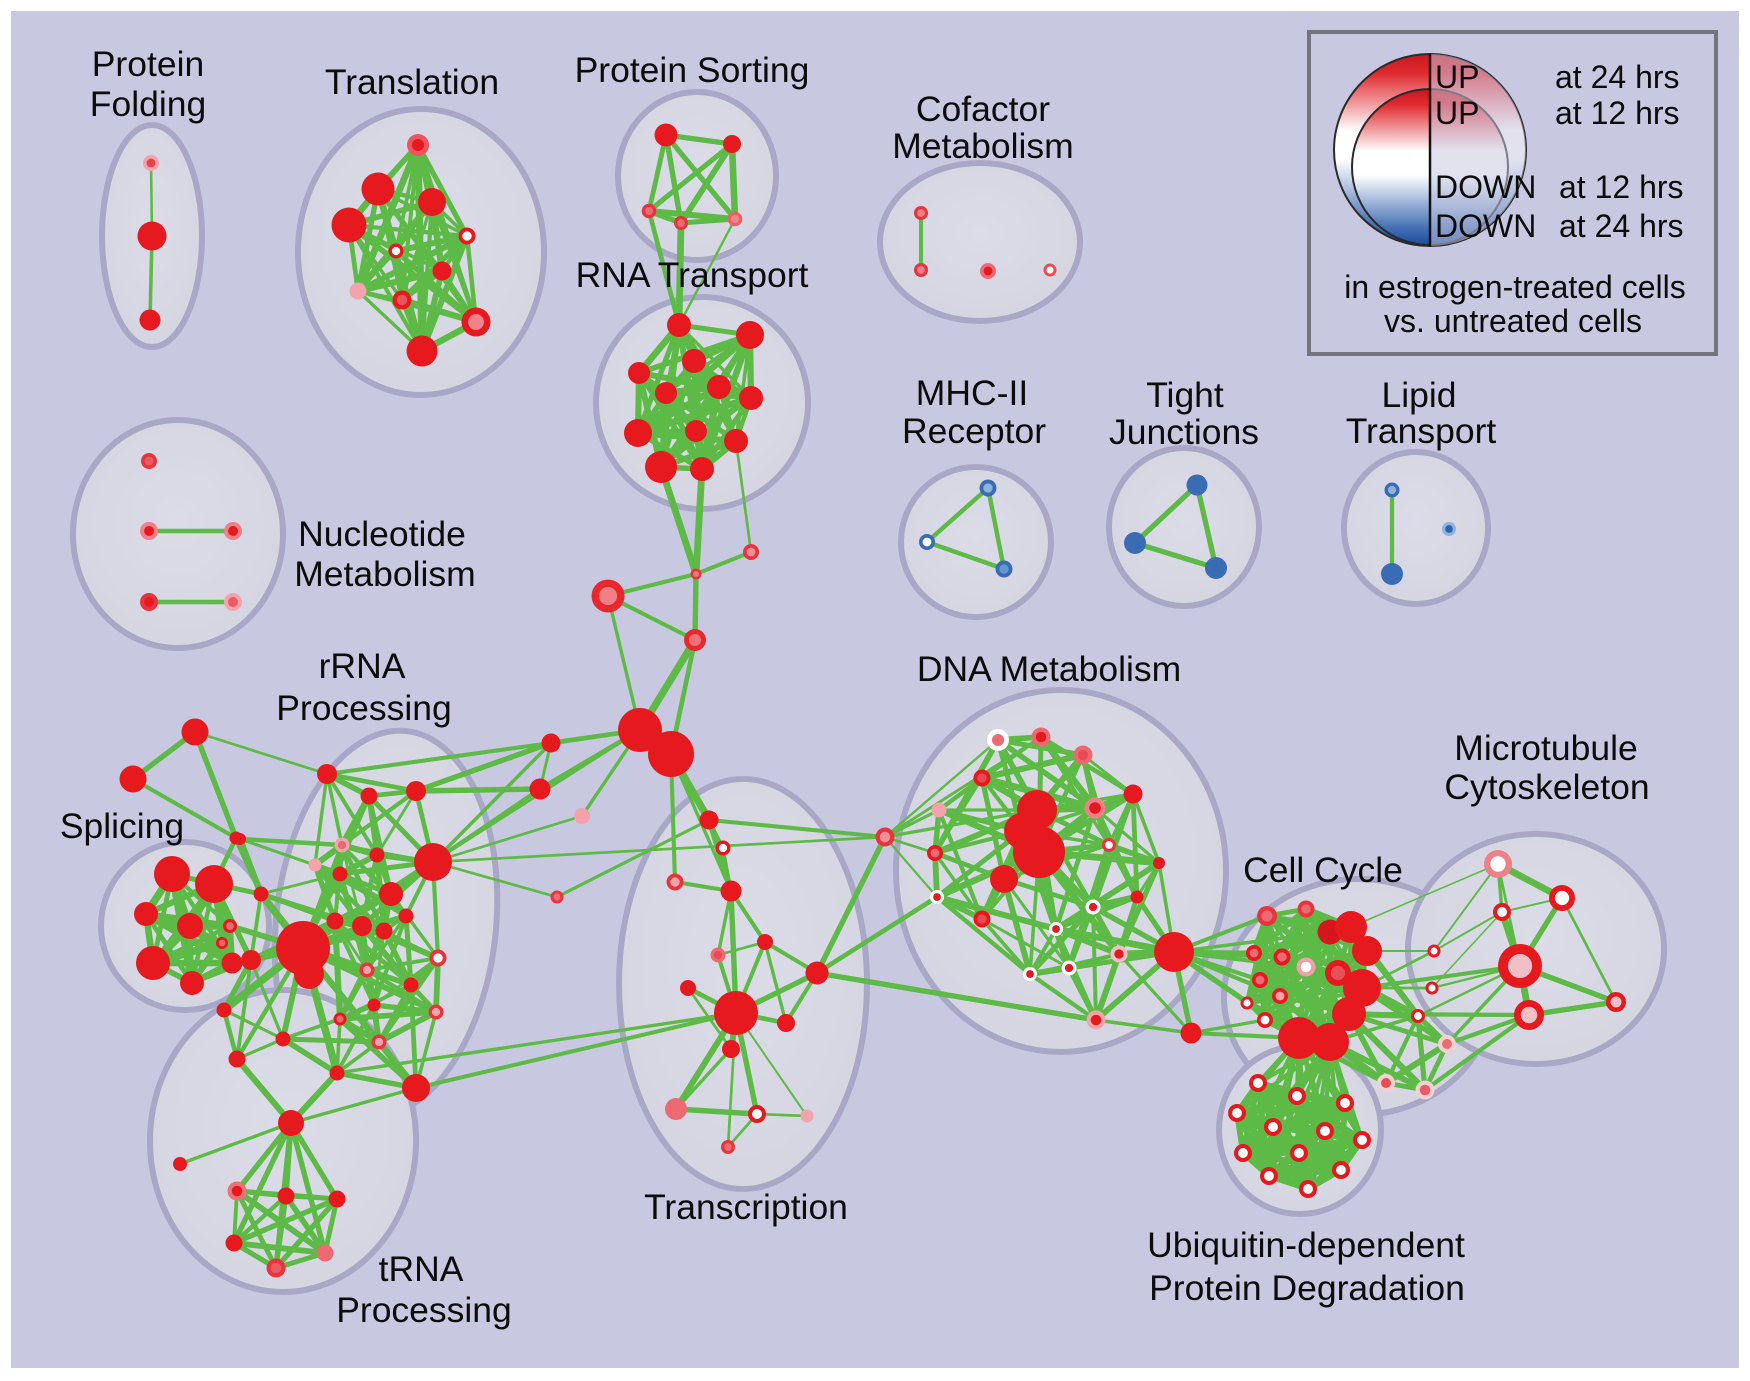 The height and width of the screenshot is (1381, 1750). Describe the element at coordinates (412, 82) in the screenshot. I see `svg-text: Translation` at that location.